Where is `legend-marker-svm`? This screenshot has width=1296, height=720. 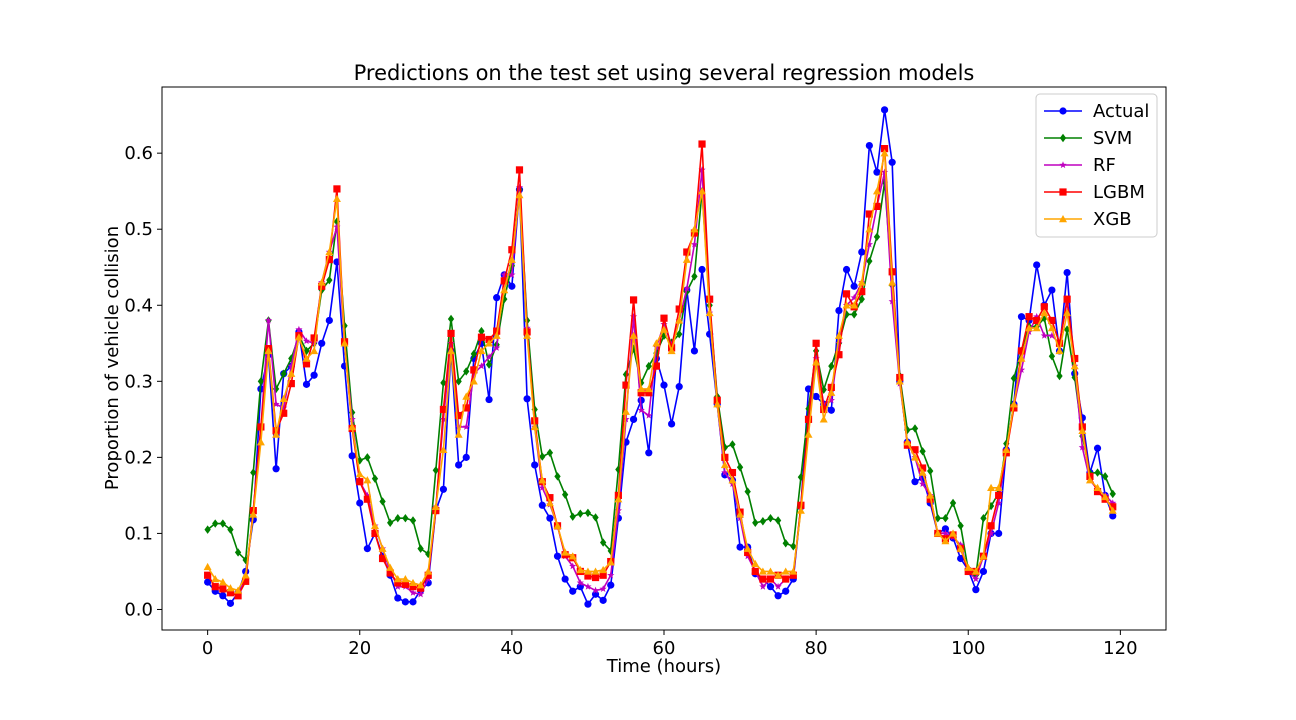 legend-marker-svm is located at coordinates (1063, 138).